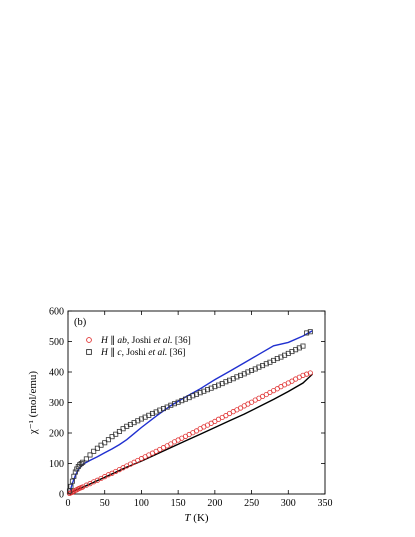 The width and height of the screenshot is (415, 537). What do you see at coordinates (89, 352) in the screenshot?
I see `legend-marker-square` at bounding box center [89, 352].